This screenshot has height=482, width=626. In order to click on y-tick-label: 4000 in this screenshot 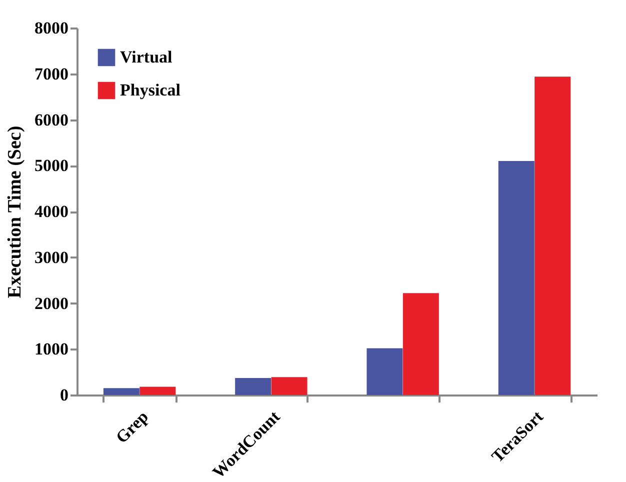, I will do `click(51, 211)`.